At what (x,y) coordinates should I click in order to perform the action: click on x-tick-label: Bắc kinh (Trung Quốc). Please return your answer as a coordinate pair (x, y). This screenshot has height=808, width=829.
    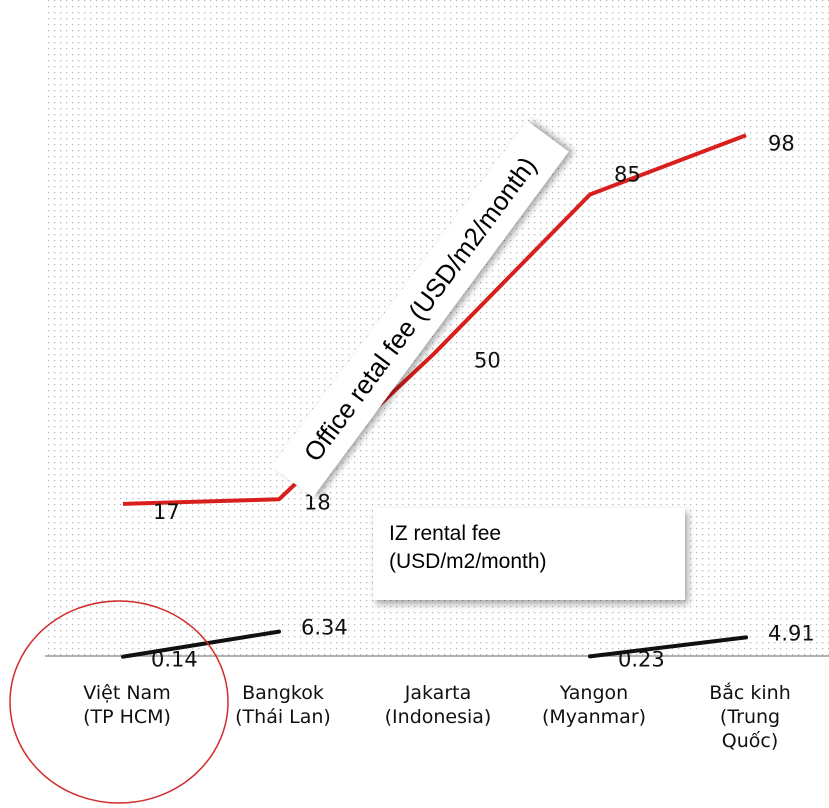
    Looking at the image, I should click on (750, 716).